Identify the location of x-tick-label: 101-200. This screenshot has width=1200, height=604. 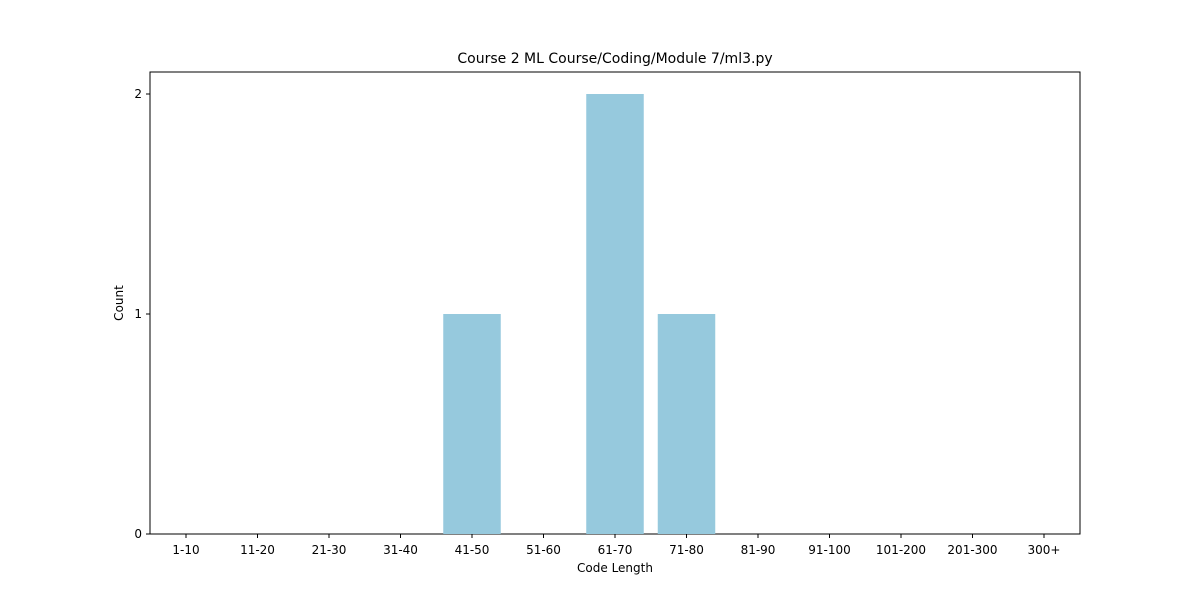
(901, 550).